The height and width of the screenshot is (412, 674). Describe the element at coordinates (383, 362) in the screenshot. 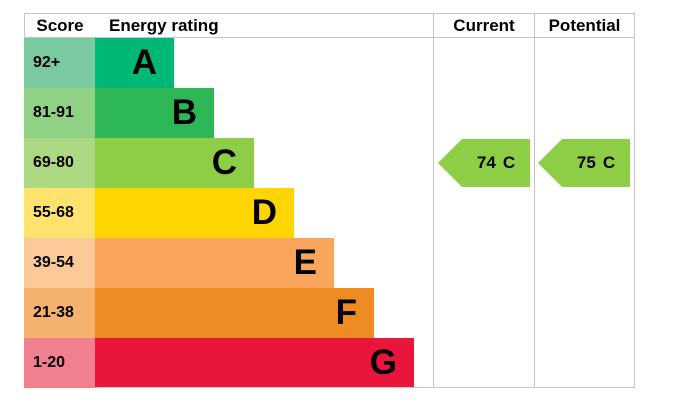

I see `band-letter: G` at that location.